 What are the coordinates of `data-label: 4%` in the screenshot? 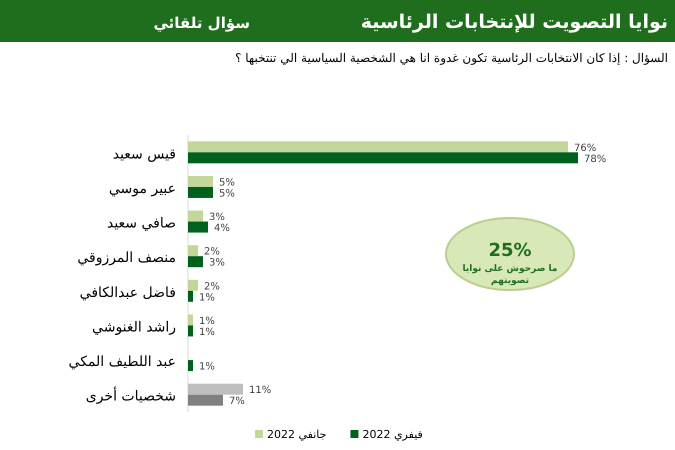 It's located at (222, 228).